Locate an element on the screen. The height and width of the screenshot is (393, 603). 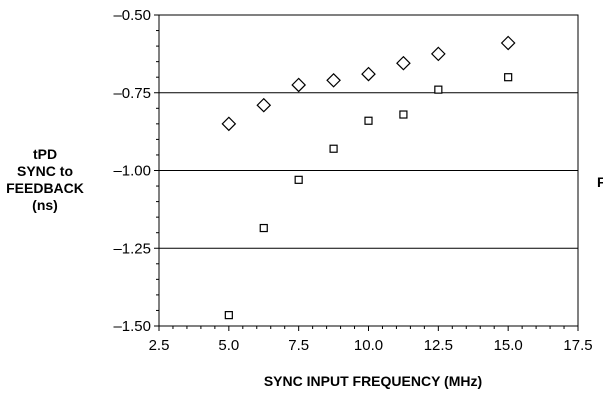
y-axis-label-line-1: tPD is located at coordinates (45, 154).